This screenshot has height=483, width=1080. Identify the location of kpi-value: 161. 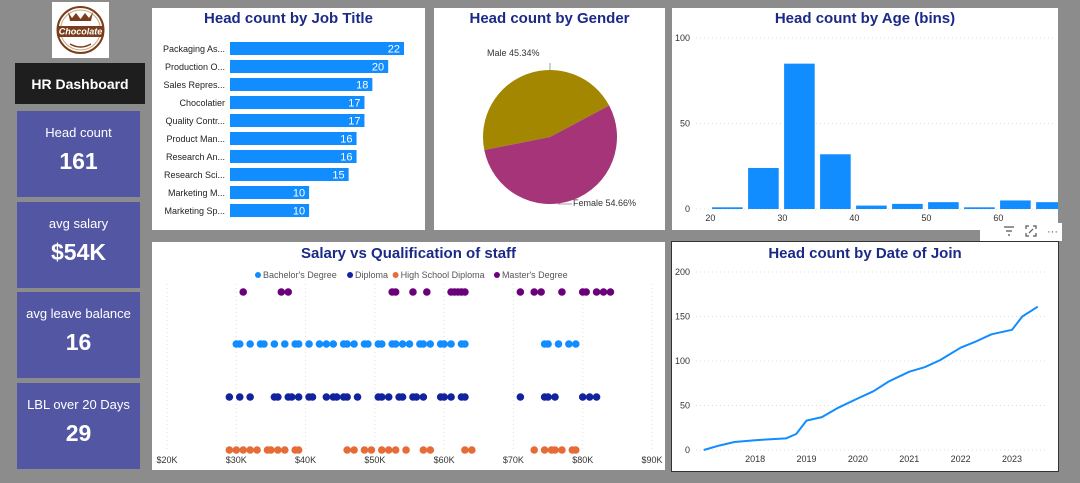
(78, 161).